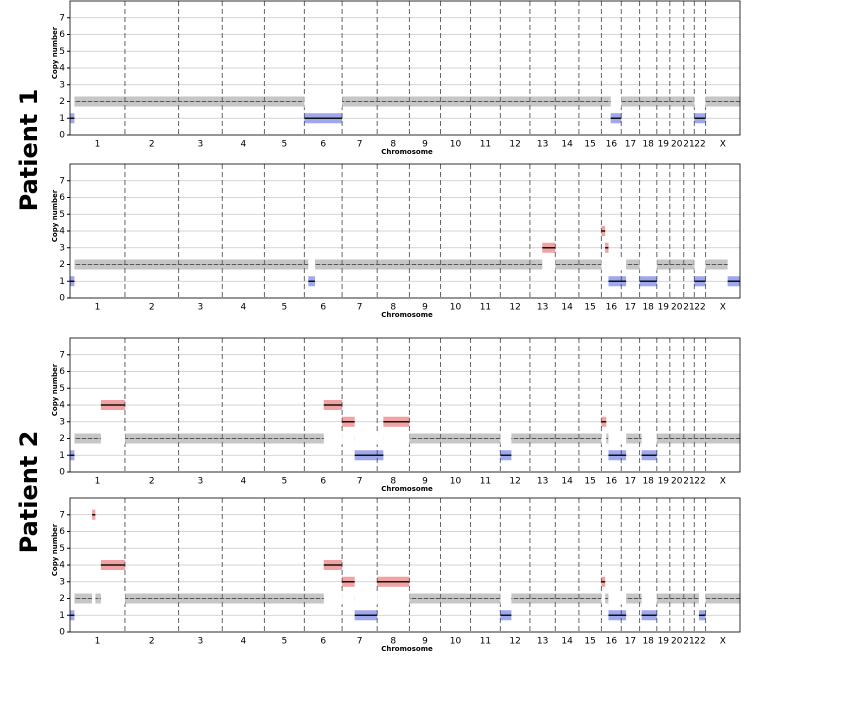  What do you see at coordinates (62, 181) in the screenshot?
I see `y-tick-label: 7` at bounding box center [62, 181].